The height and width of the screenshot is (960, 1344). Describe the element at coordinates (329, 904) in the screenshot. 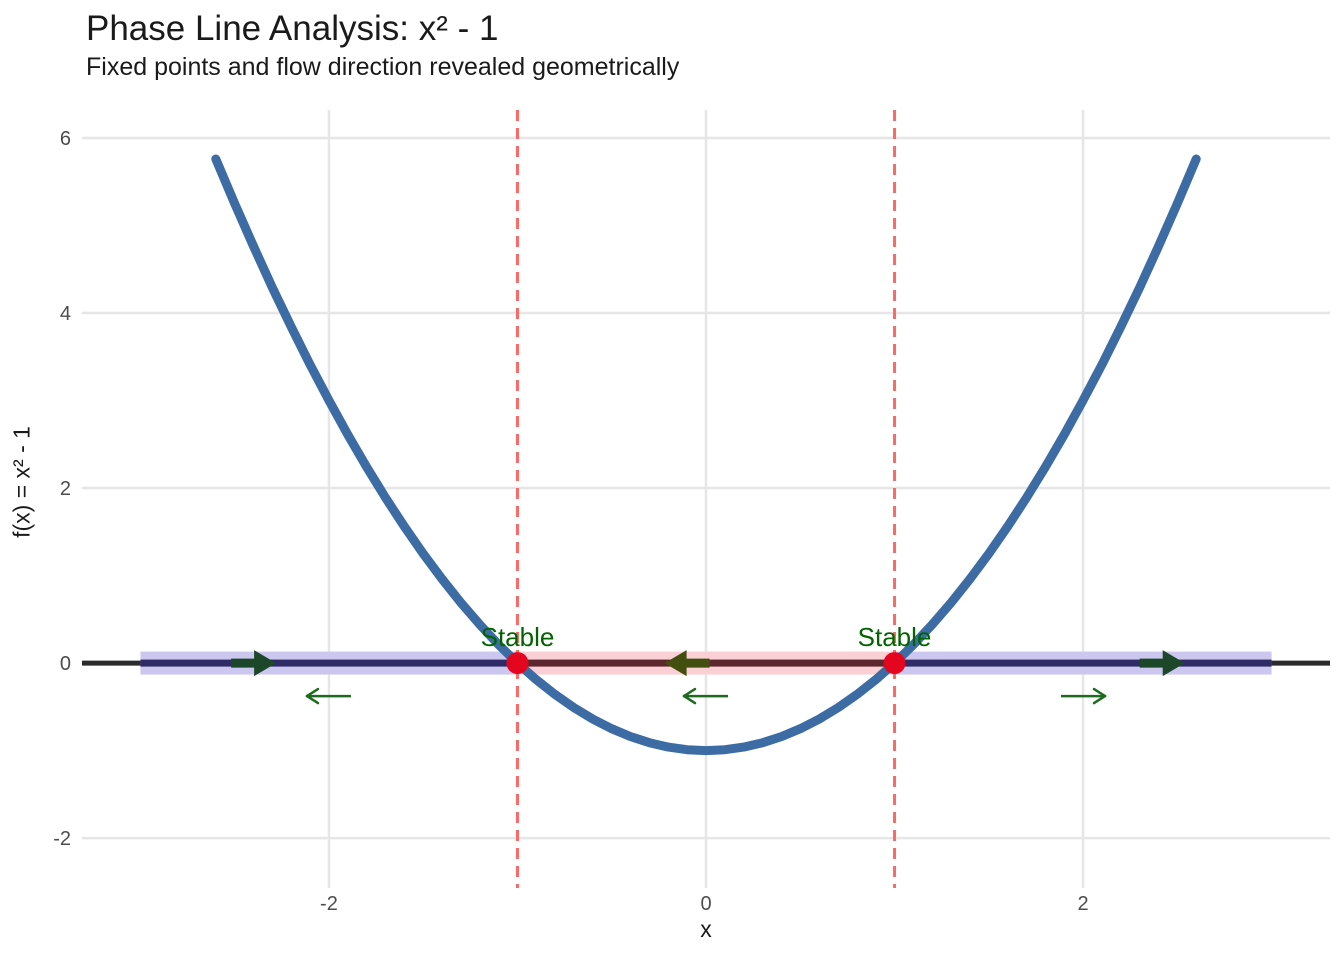

I see `x-tick-label: -2` at that location.